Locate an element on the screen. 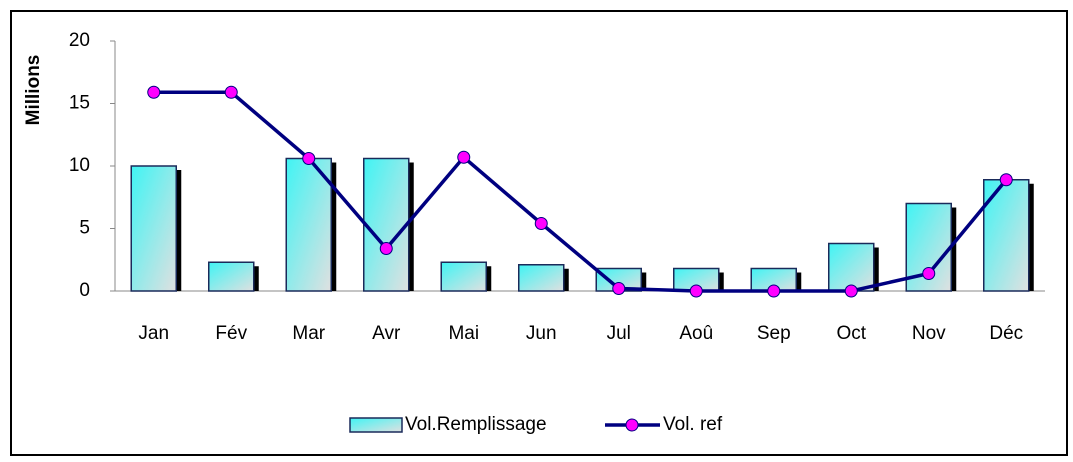 This screenshot has height=462, width=1073. x-tick-label: Mai is located at coordinates (463, 333).